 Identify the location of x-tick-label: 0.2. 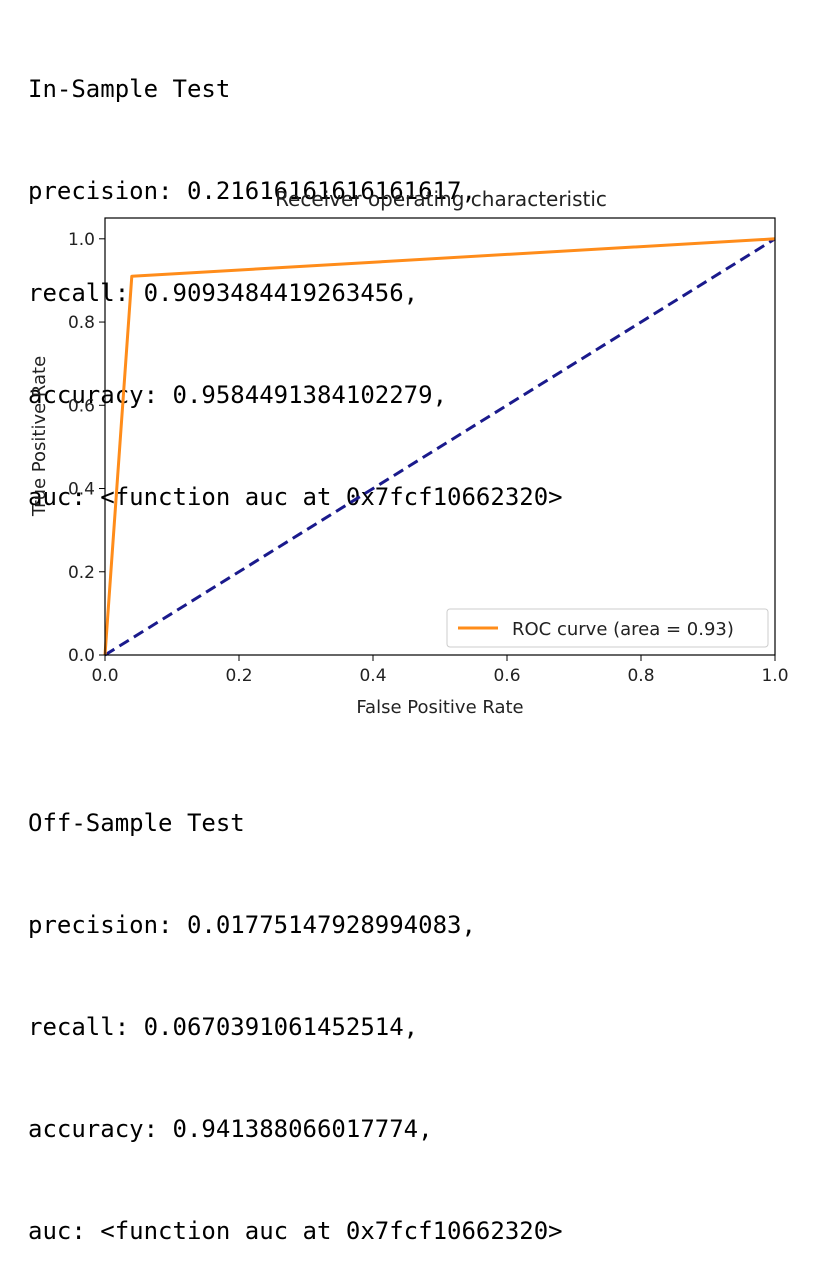
(238, 676).